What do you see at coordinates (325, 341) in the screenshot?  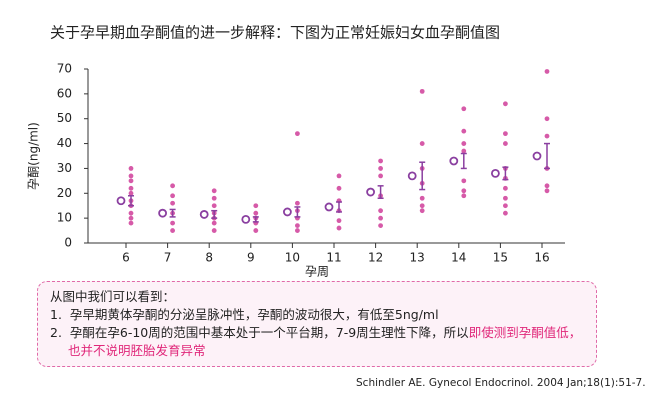 I see `item-highlight: 即使测到孕酮值低，也并不说明胚胎发育异常` at bounding box center [325, 341].